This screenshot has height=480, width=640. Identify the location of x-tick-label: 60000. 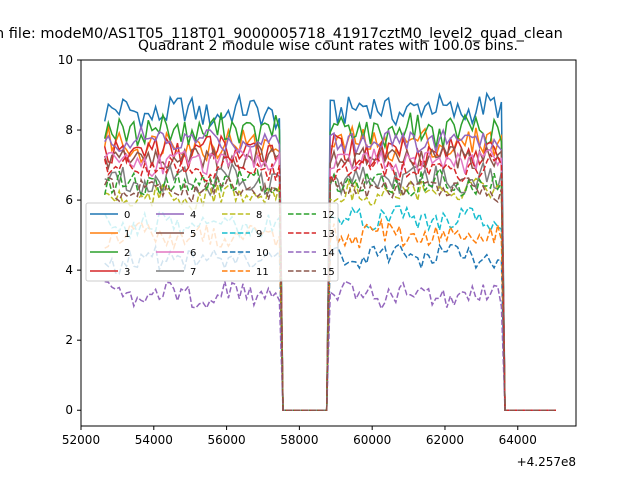
(372, 440).